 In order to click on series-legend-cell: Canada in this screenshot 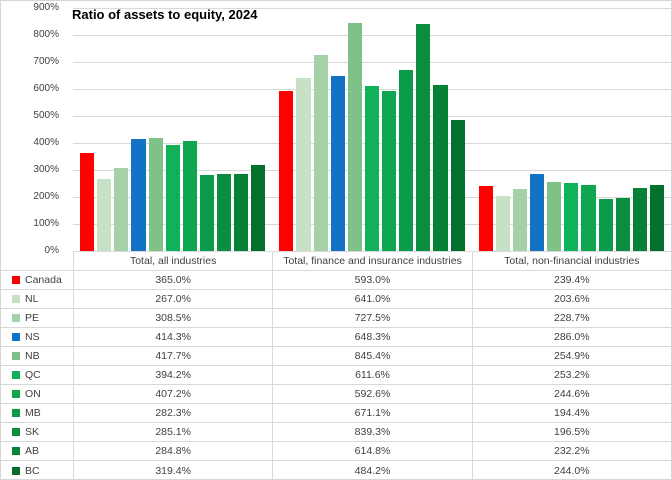, I will do `click(37, 280)`.